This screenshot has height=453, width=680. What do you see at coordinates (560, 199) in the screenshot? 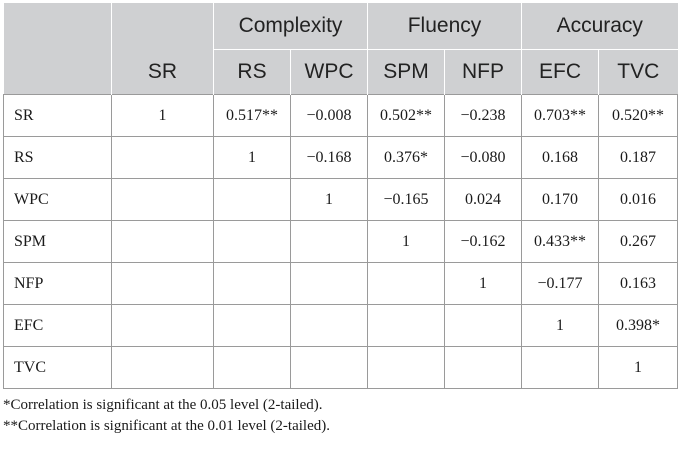
I see `table-cell: 0.170` at bounding box center [560, 199].